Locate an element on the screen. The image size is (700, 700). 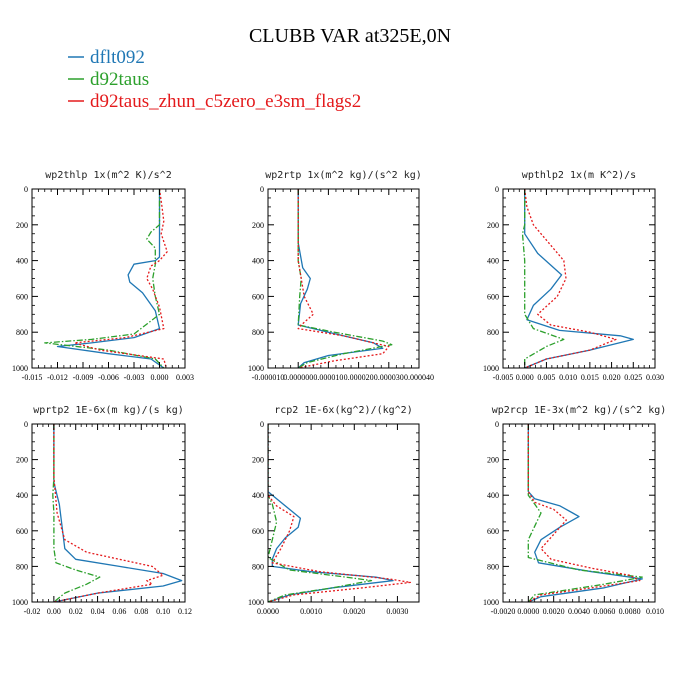
xtick-label-1-0: -0.000010 is located at coordinates (268, 377).